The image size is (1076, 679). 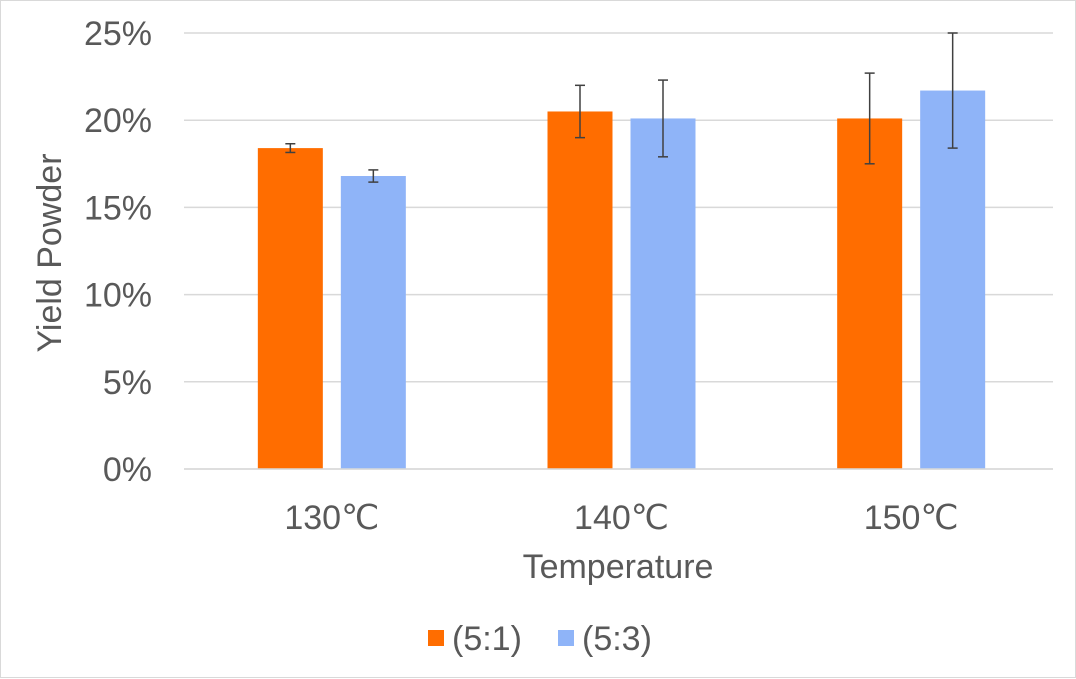 What do you see at coordinates (118, 252) in the screenshot?
I see `y-axis-ticks: 0% 5% 10% 15% 20% 25%` at bounding box center [118, 252].